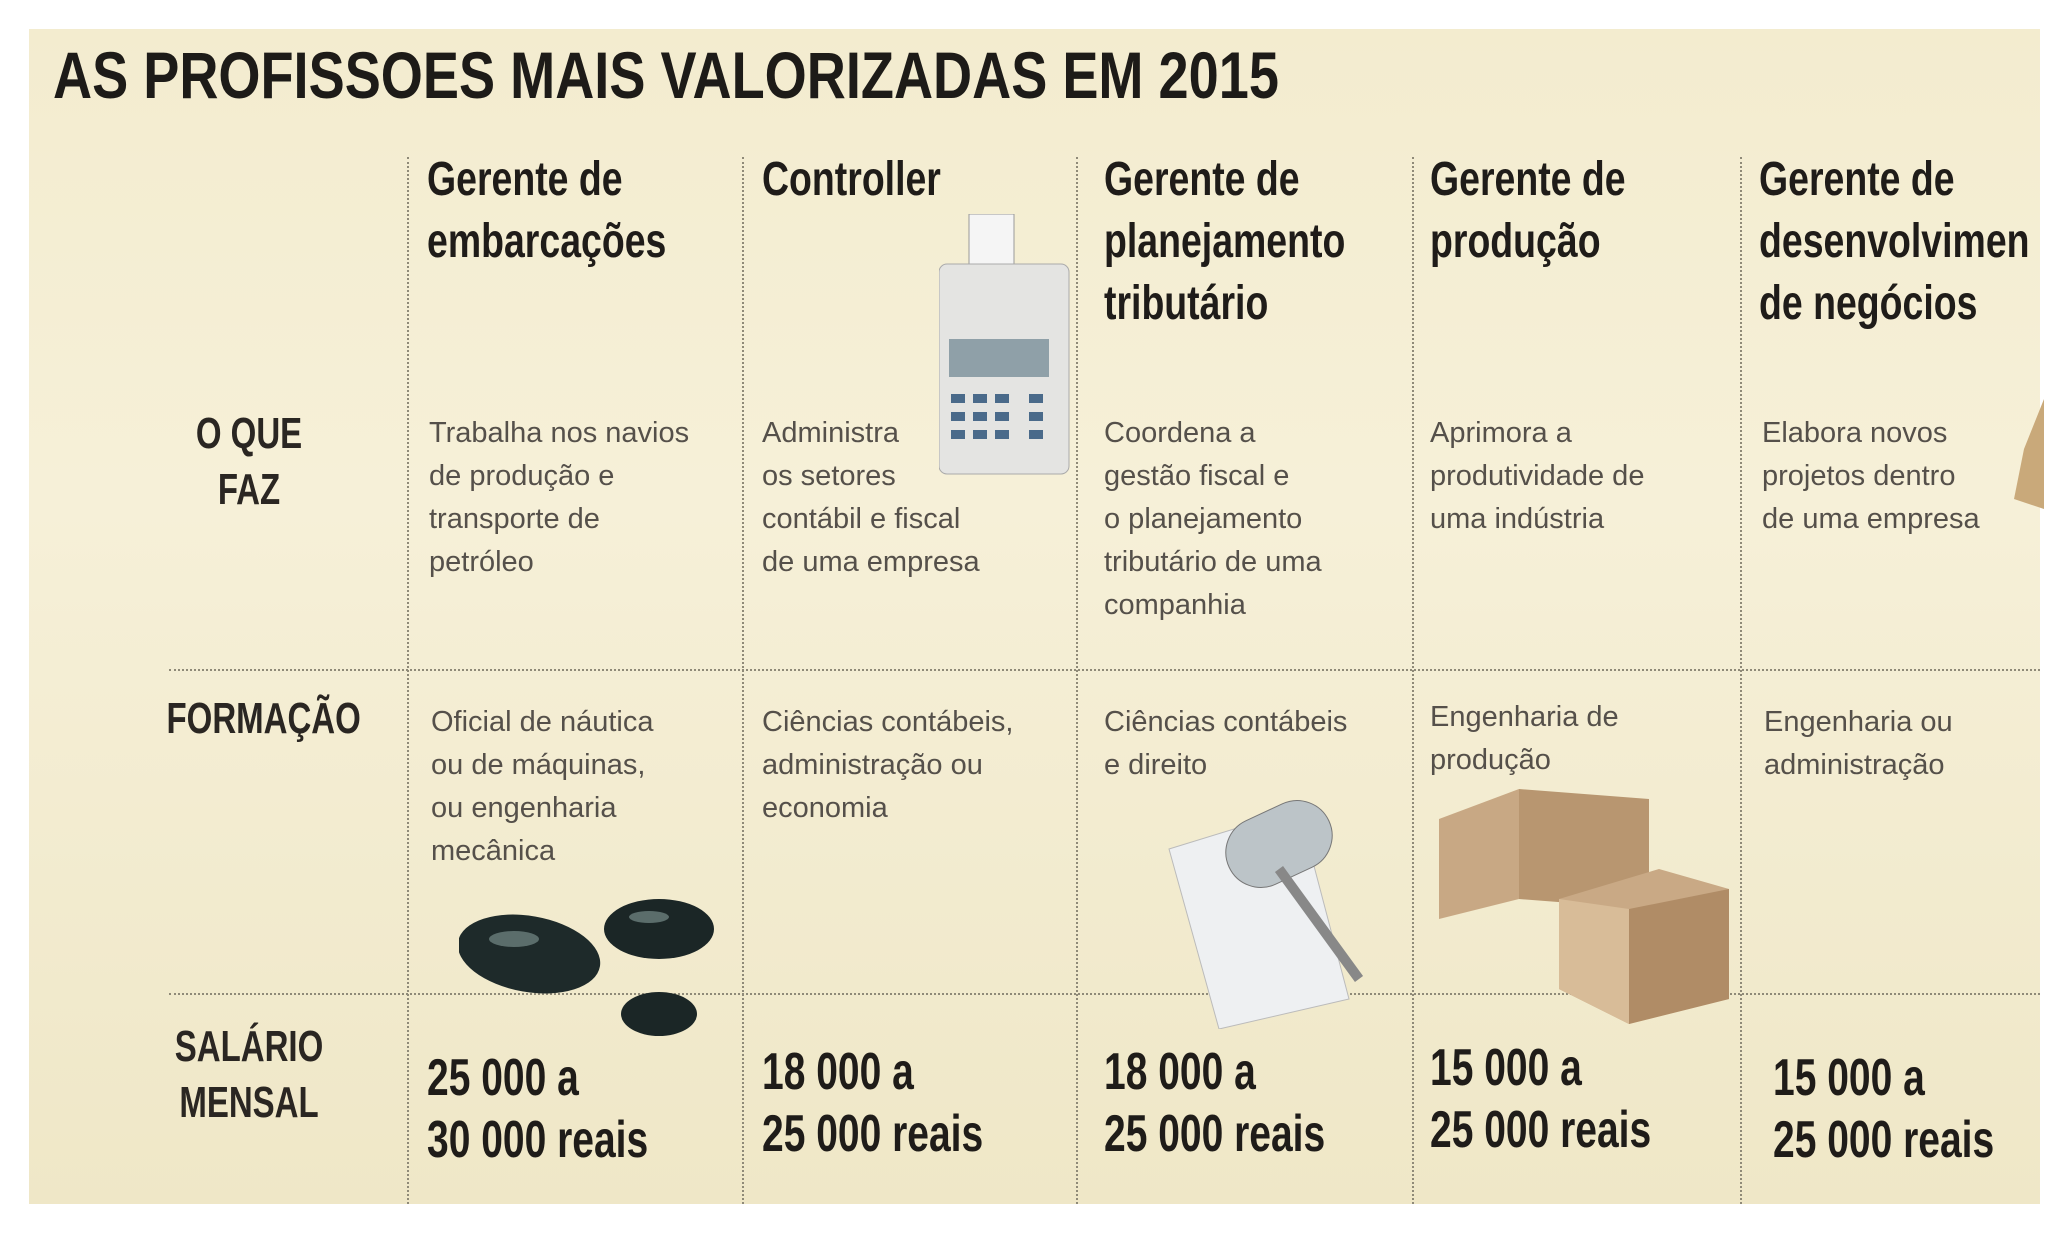  Describe the element at coordinates (666, 75) in the screenshot. I see `page-title: AS PROFISSOES MAIS VALORIZADAS EM 2015` at that location.